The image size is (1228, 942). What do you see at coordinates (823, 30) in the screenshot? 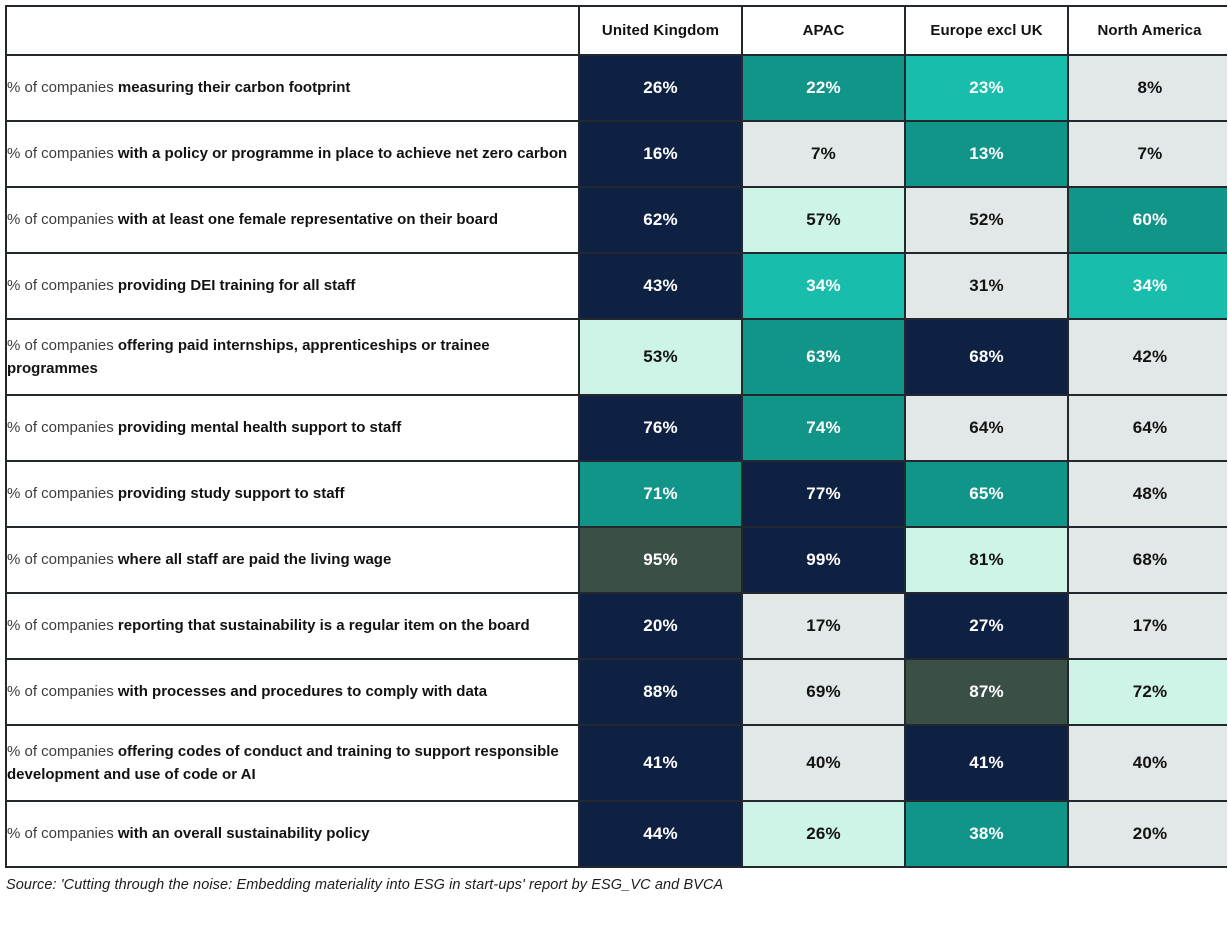
I see `column-header-apac: APAC` at bounding box center [823, 30].